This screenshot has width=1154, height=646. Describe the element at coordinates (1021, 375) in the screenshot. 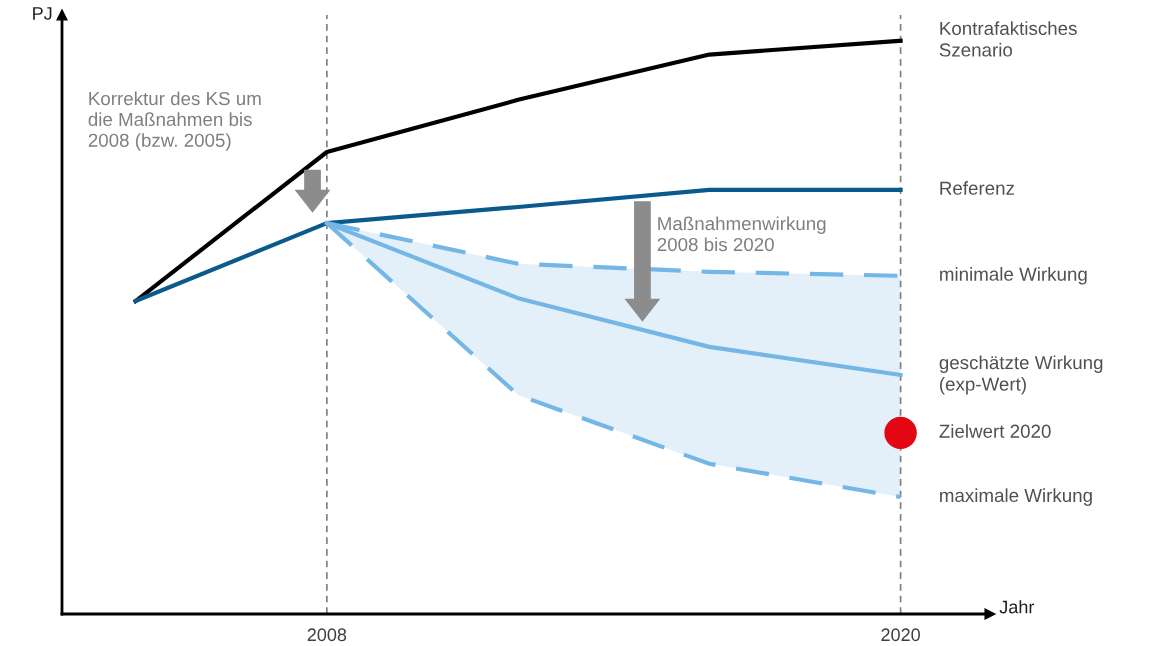

I see `text: geschätzte Wirkung (exp-Wert)` at that location.